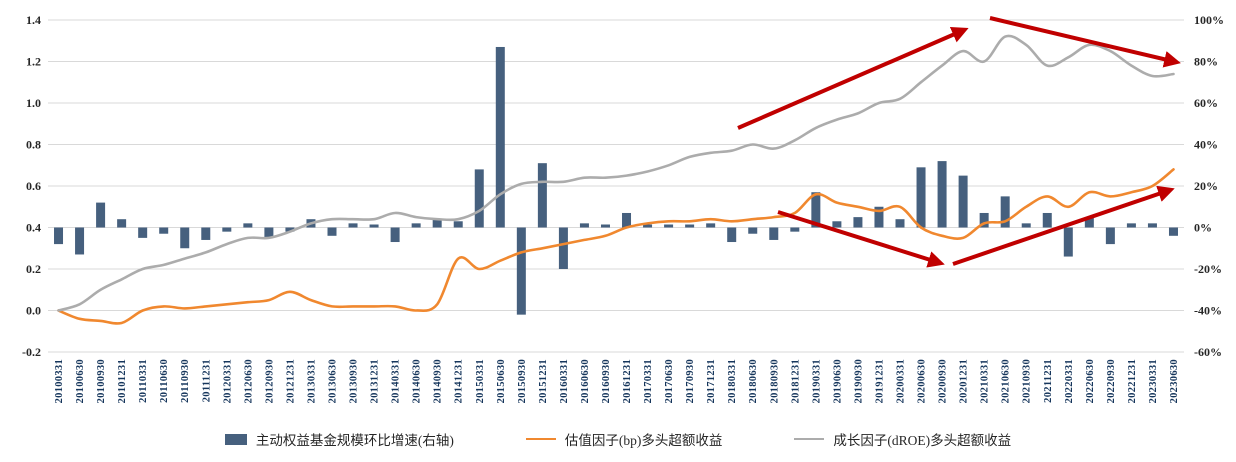  What do you see at coordinates (1206, 186) in the screenshot?
I see `svg-text: 20%` at bounding box center [1206, 186].